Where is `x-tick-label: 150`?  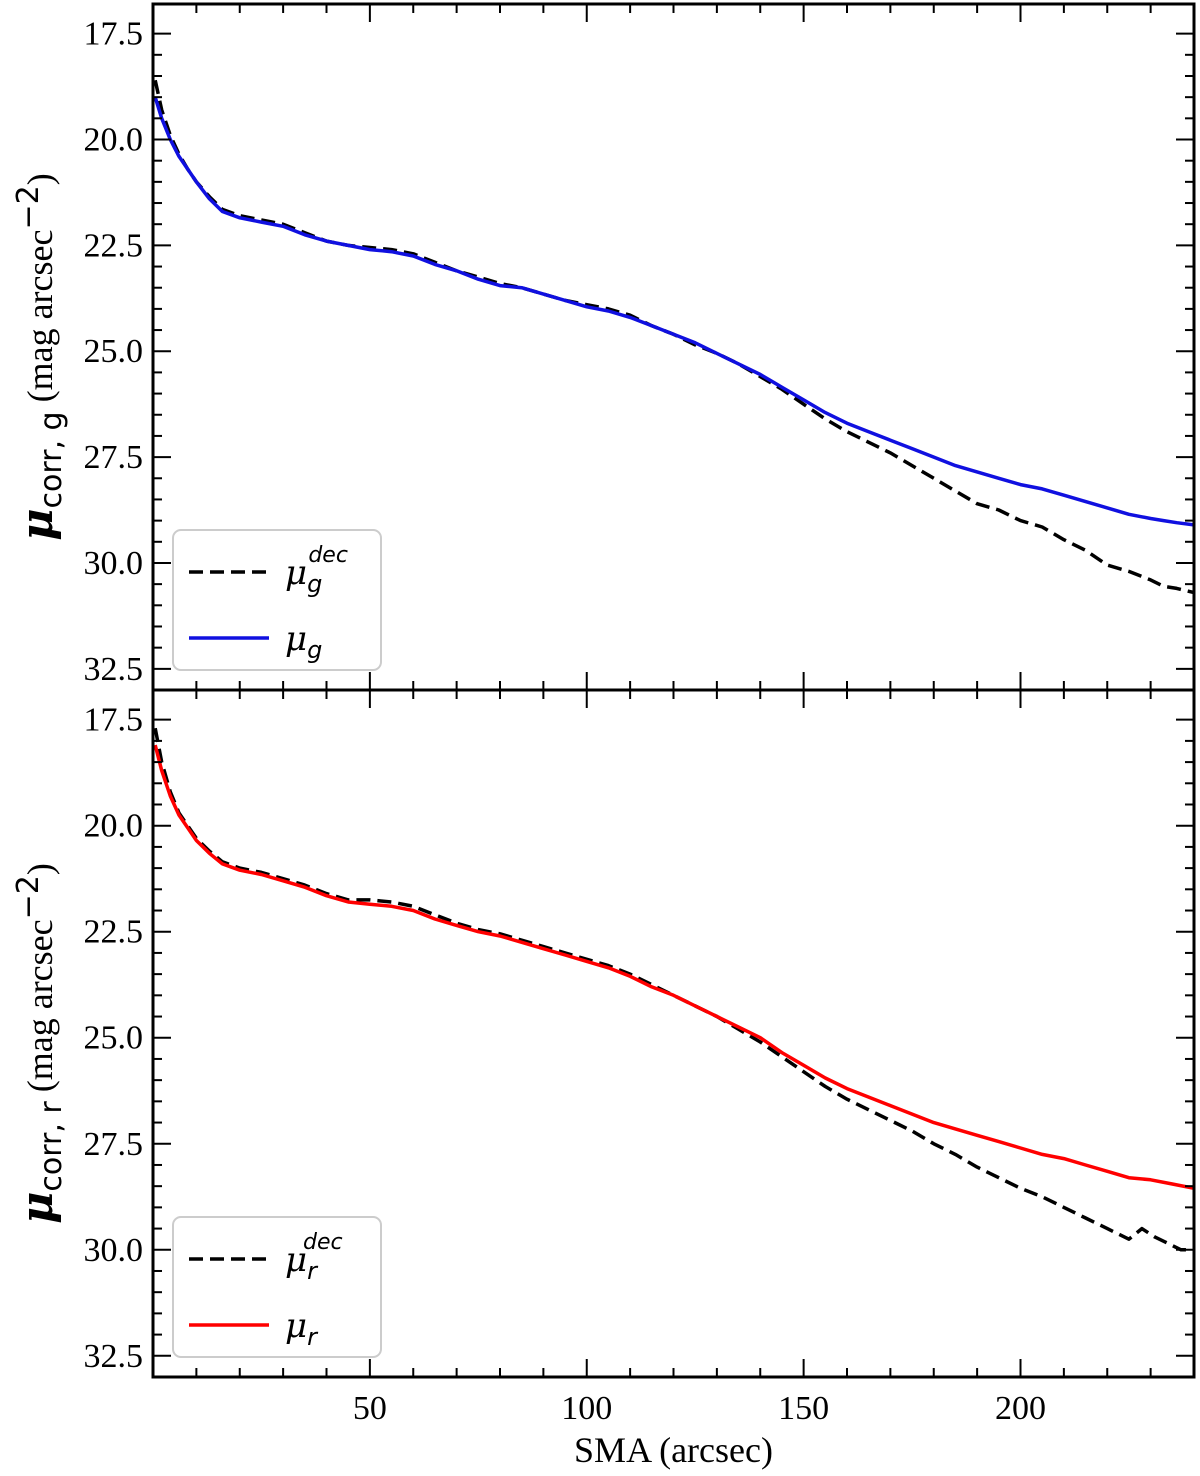
x-tick-label: 150 is located at coordinates (803, 1408).